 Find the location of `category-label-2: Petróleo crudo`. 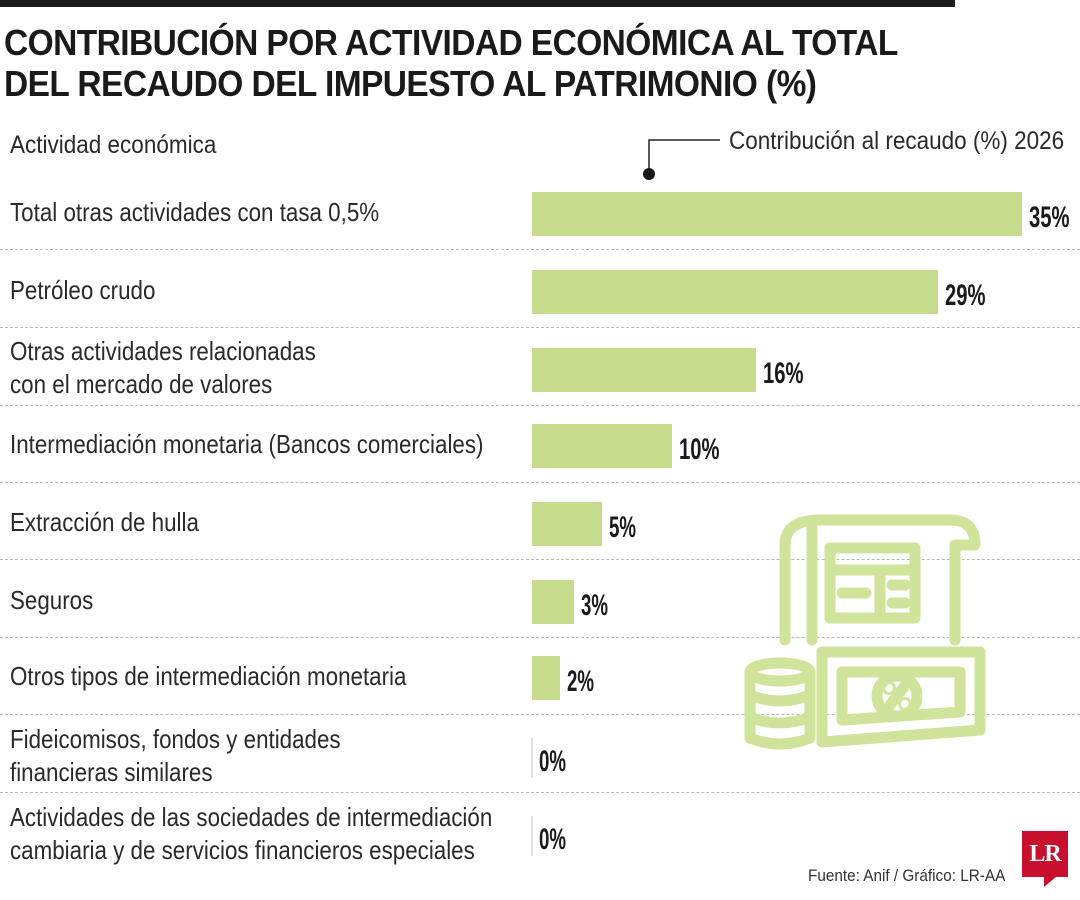

category-label-2: Petróleo crudo is located at coordinates (251, 290).